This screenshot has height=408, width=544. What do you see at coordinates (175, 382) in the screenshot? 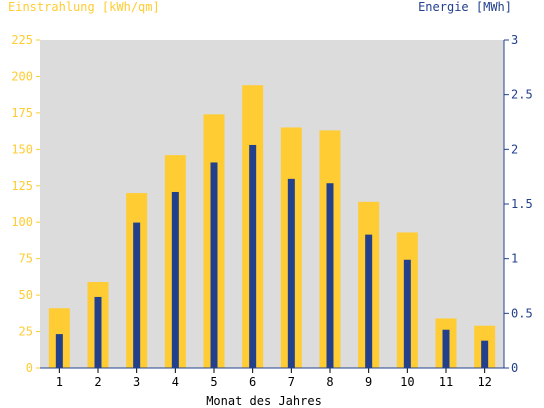
I see `x-tick-label: 4` at bounding box center [175, 382].